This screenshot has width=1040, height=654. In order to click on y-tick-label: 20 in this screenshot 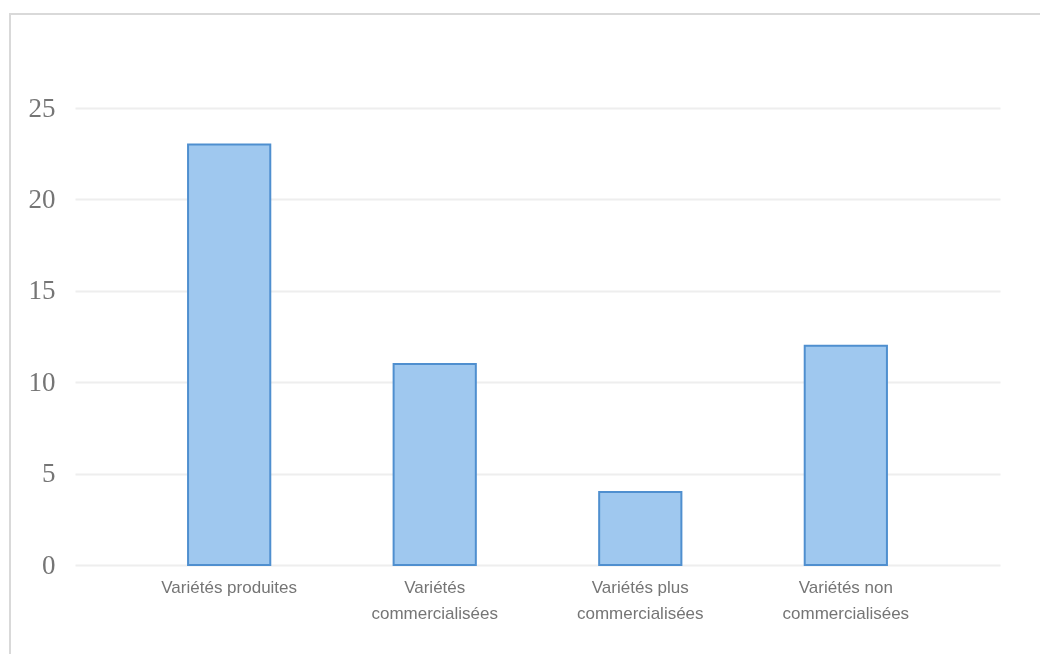, I will do `click(42, 198)`.